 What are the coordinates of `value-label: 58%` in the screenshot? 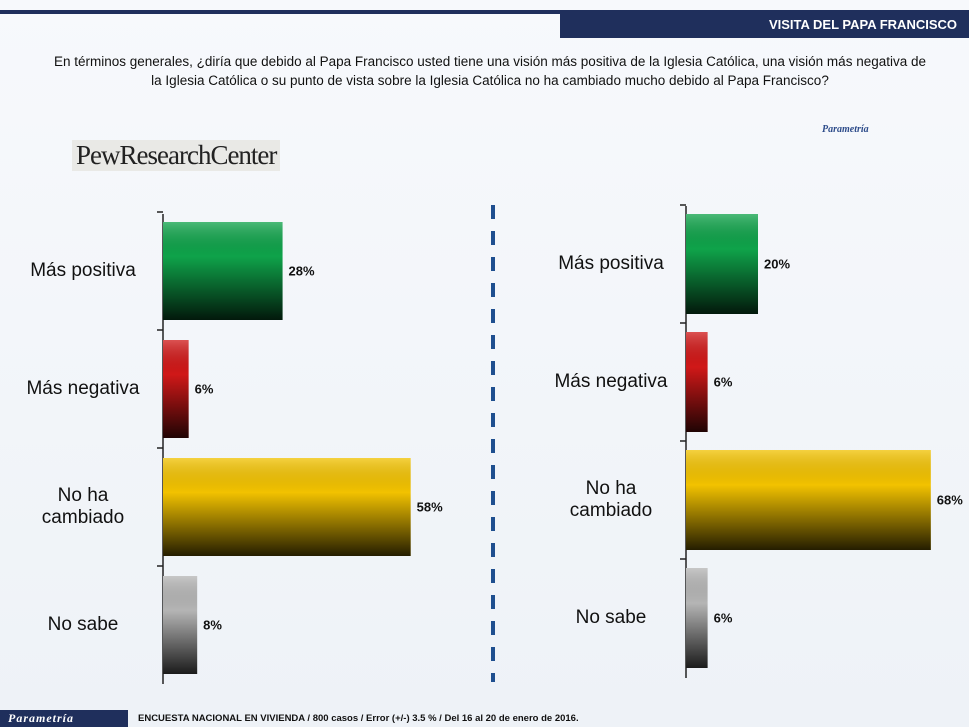 It's located at (429, 507).